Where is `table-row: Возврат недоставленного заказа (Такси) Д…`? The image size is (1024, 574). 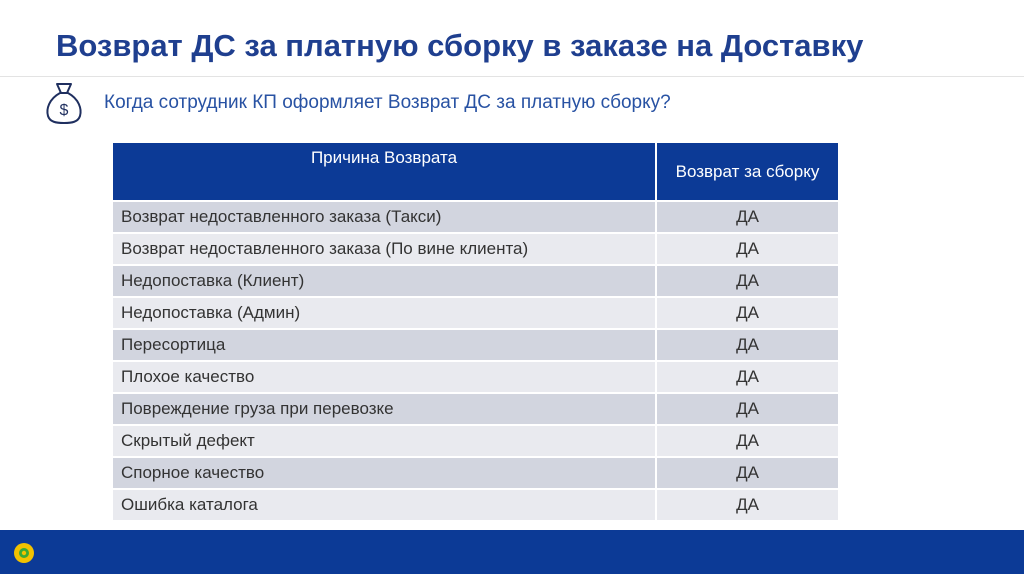
table-row: Возврат недоставленного заказа (Такси) Д… is located at coordinates (475, 216).